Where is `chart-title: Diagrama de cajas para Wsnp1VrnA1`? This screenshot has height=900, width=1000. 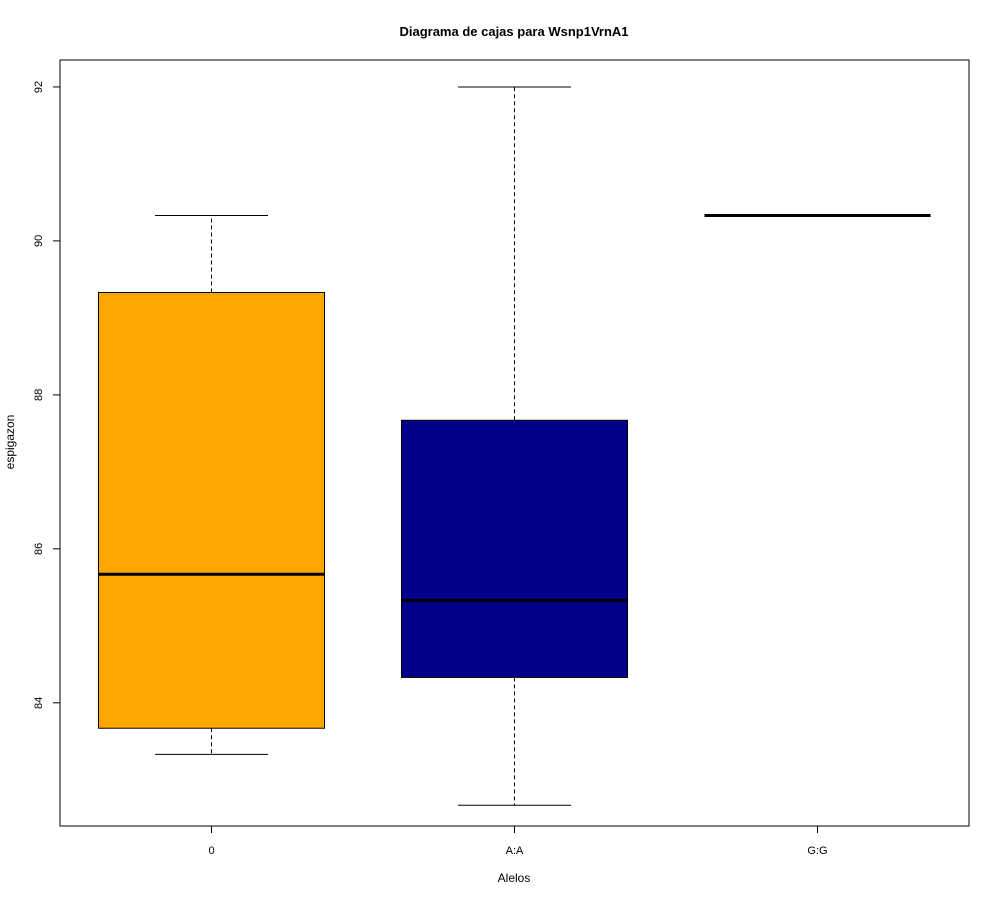
chart-title: Diagrama de cajas para Wsnp1VrnA1 is located at coordinates (513, 31).